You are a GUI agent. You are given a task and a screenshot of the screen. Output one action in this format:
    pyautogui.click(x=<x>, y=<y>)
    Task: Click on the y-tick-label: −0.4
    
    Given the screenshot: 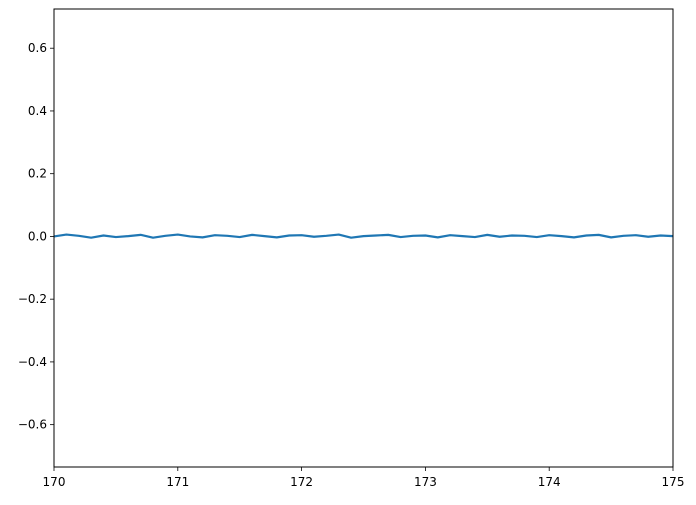 What is the action you would take?
    pyautogui.click(x=32, y=362)
    